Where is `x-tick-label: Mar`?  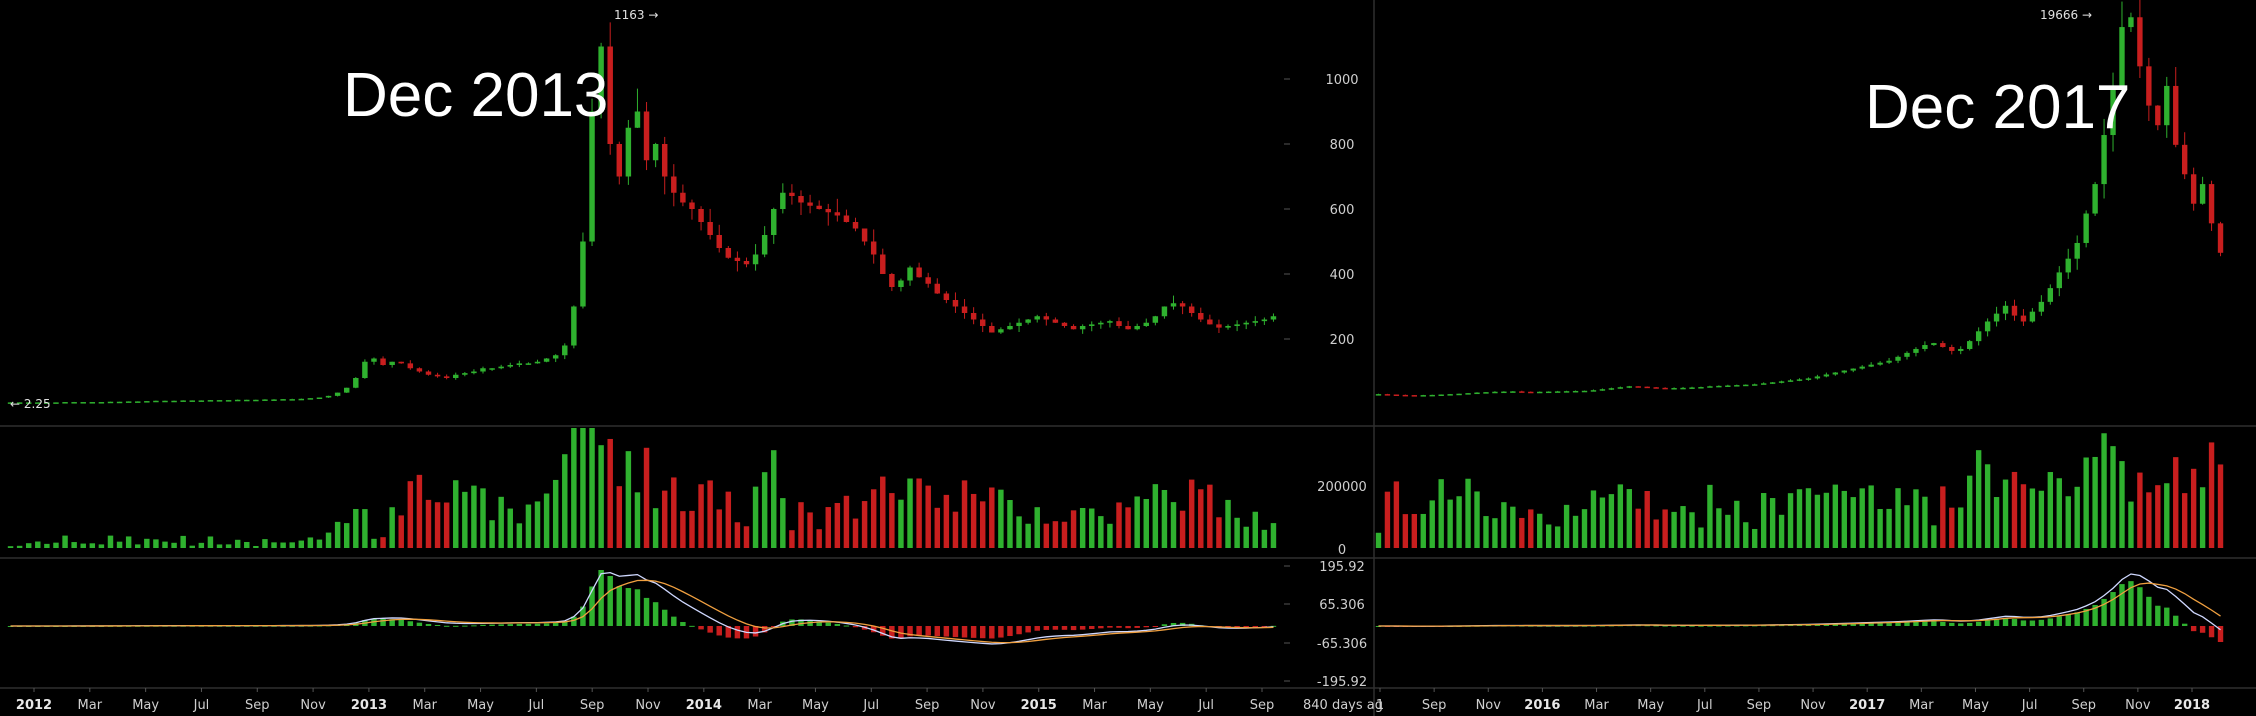
x-tick-label: Mar is located at coordinates (1596, 705).